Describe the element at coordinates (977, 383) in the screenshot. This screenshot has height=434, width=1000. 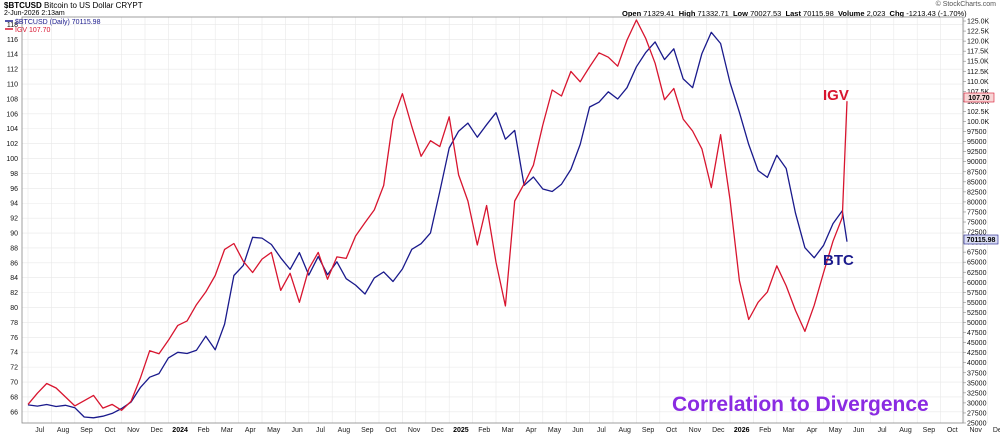
I see `y-right-tick-label: 35000` at that location.